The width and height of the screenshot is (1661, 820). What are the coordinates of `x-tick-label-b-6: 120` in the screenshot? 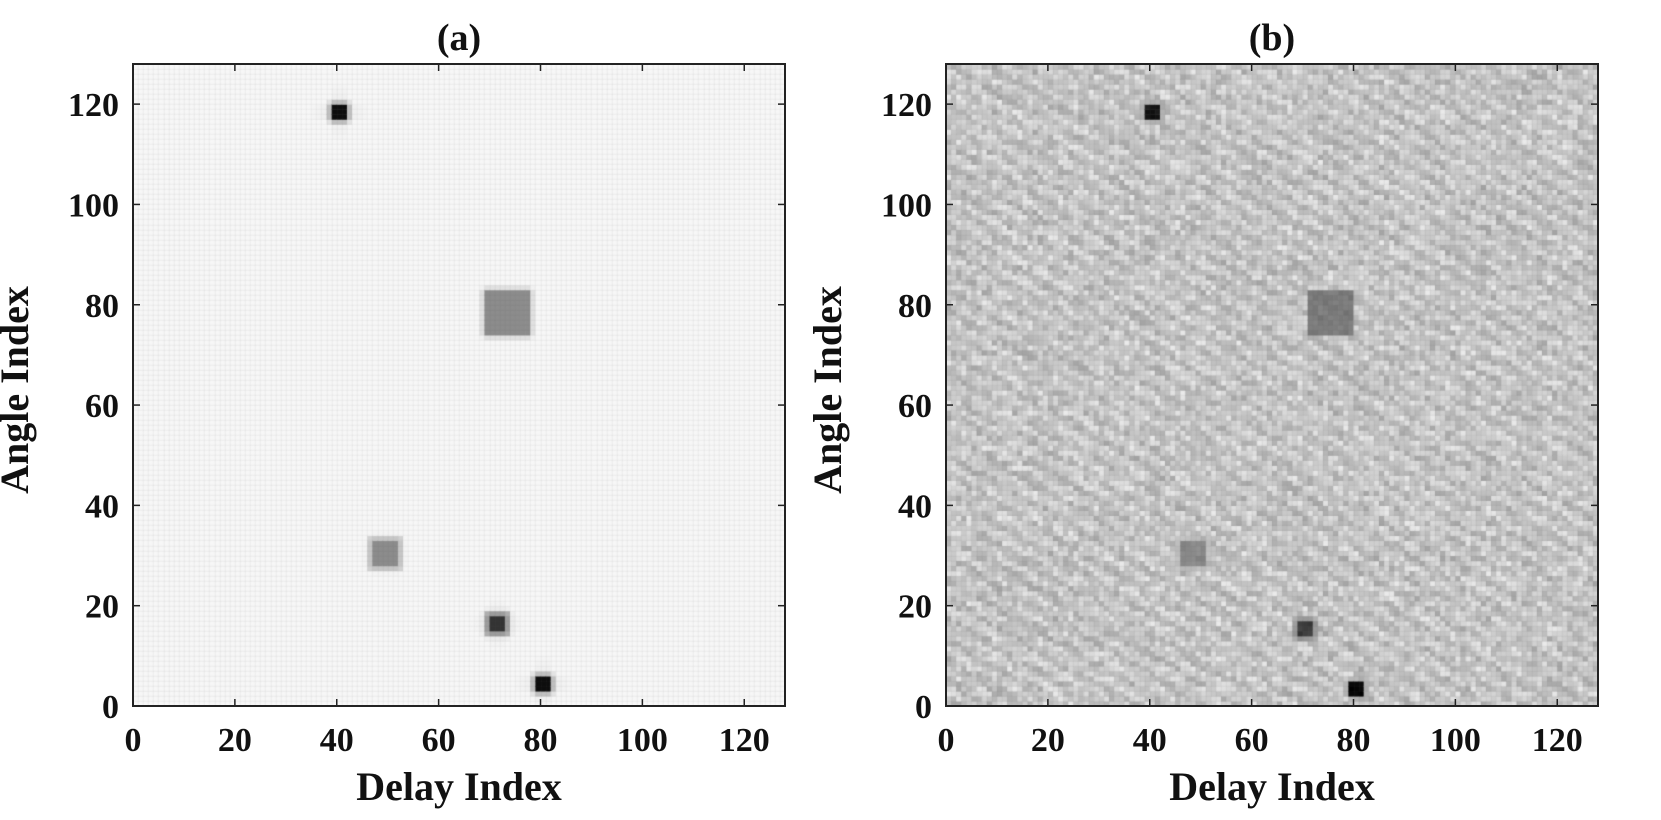 It's located at (1557, 740).